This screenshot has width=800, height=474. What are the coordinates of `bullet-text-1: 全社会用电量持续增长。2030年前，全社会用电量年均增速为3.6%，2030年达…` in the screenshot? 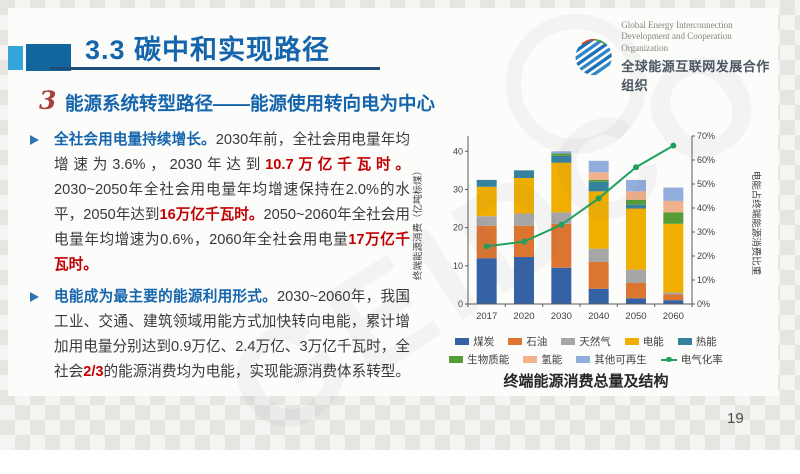 It's located at (232, 203).